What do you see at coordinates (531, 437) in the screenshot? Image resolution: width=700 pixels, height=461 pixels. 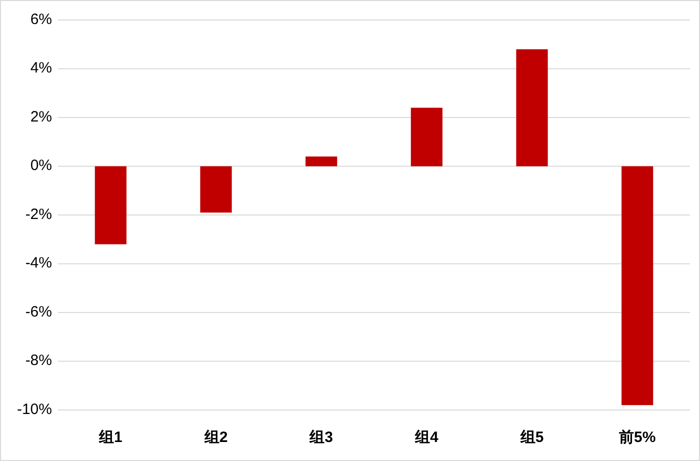 I see `x-tick-label: 组5` at bounding box center [531, 437].